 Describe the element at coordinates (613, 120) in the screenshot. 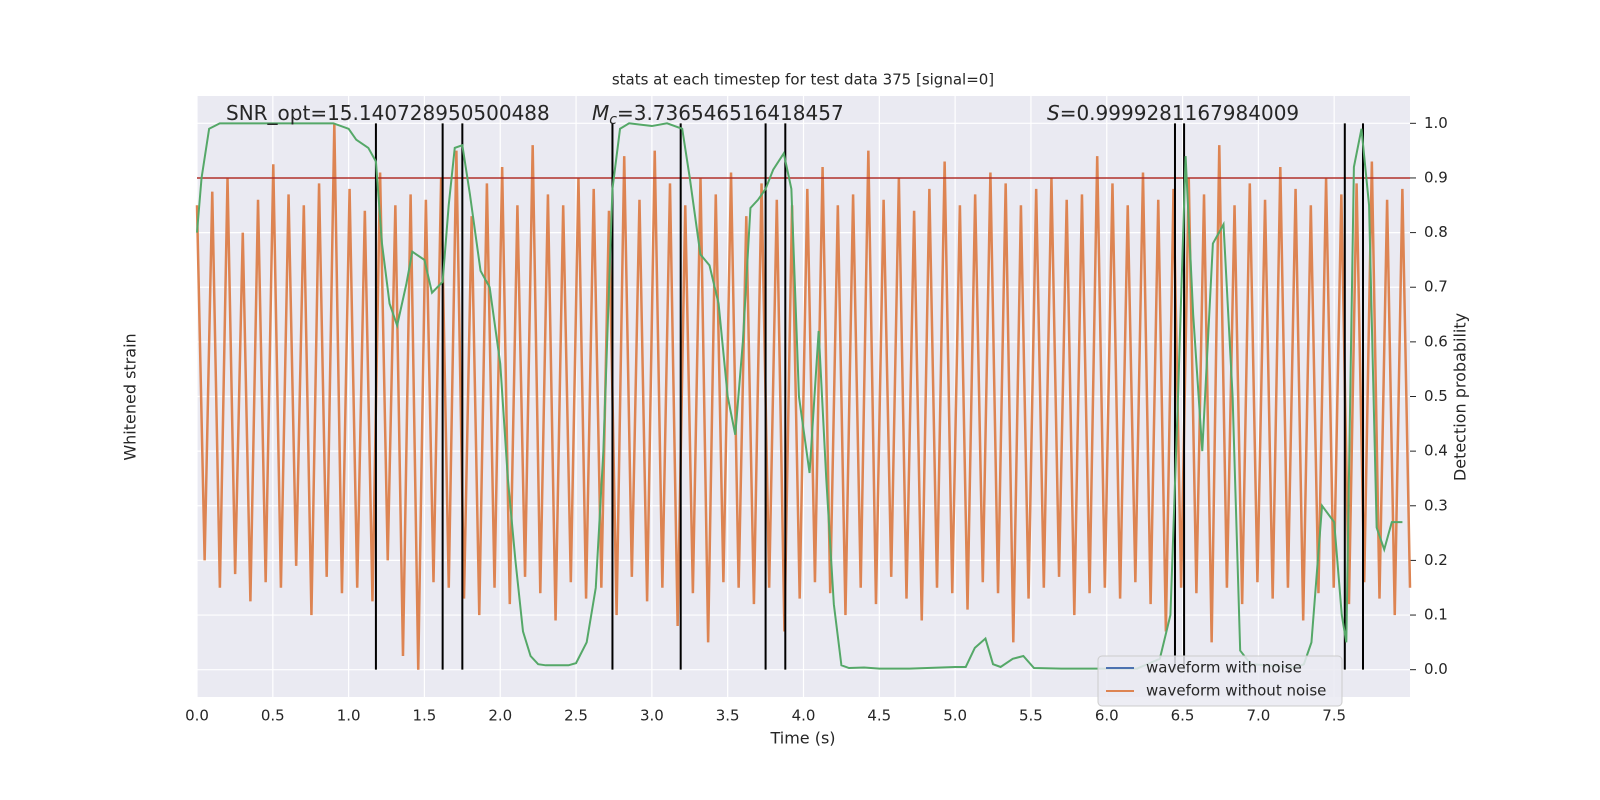

I see `annotation-subscript: c` at that location.